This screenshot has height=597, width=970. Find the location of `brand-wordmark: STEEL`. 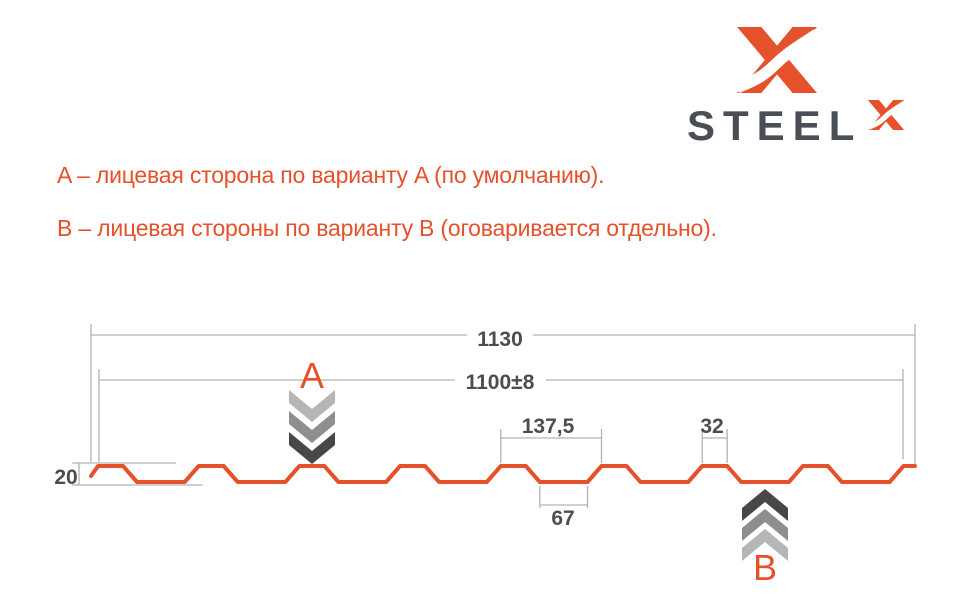

brand-wordmark: STEEL is located at coordinates (775, 125).